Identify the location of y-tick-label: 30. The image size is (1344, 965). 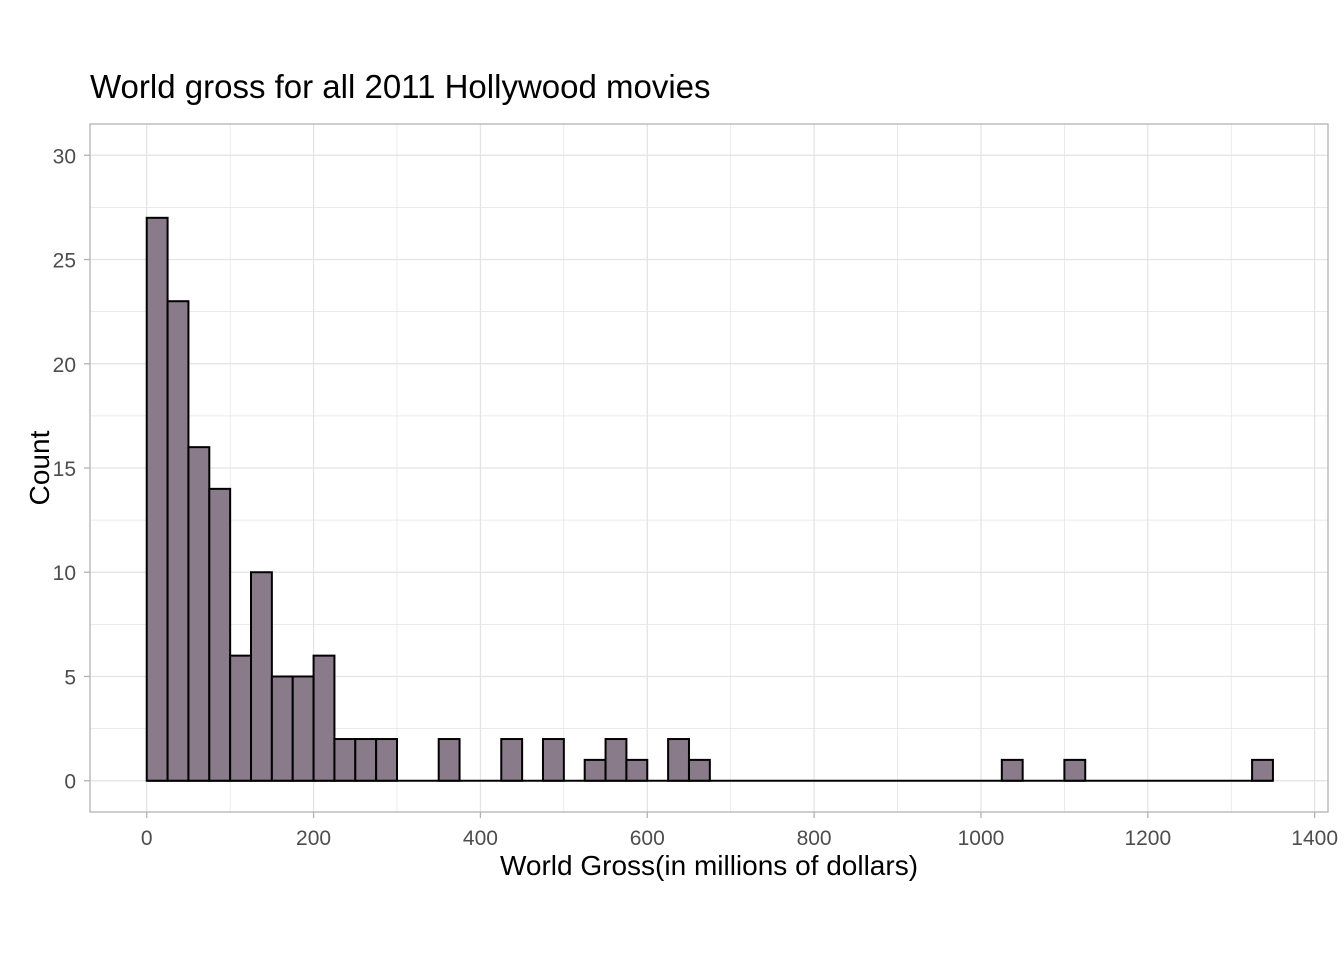
(64, 156).